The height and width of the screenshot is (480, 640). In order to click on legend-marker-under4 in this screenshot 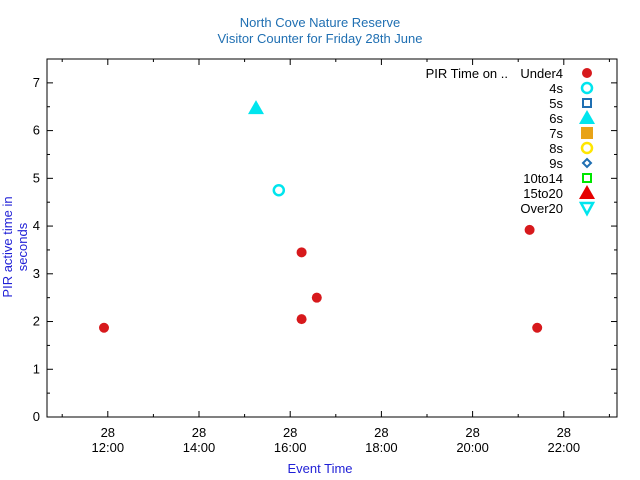, I will do `click(587, 73)`.